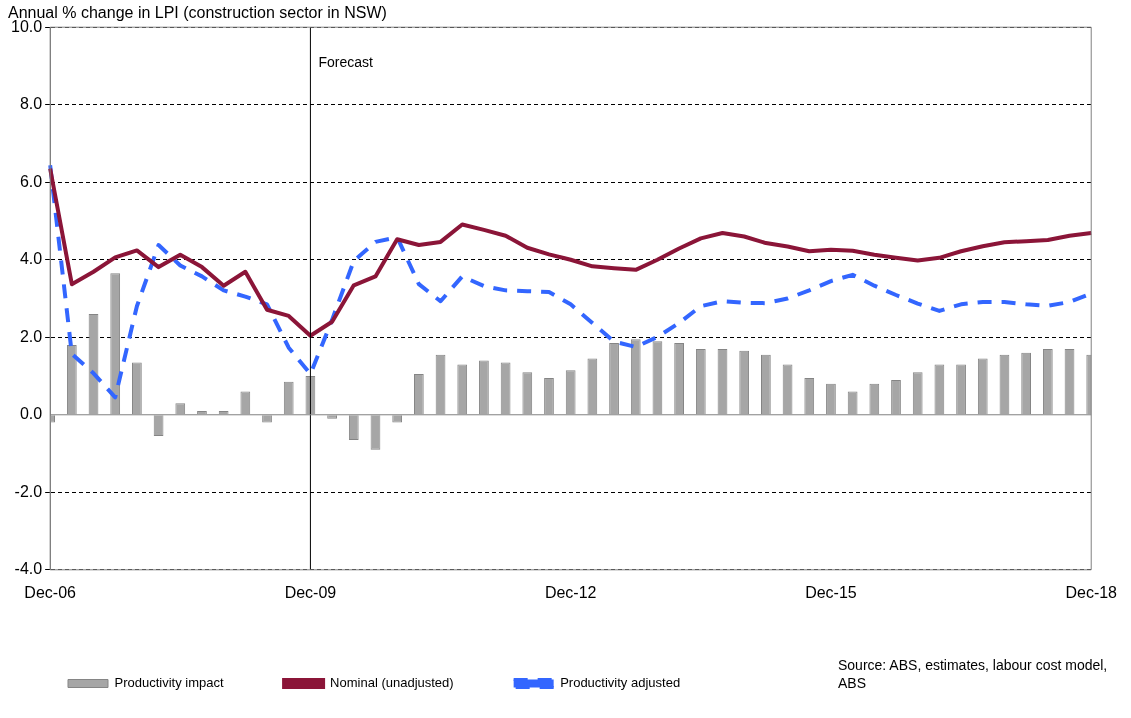 The image size is (1131, 718). What do you see at coordinates (345, 62) in the screenshot?
I see `ref-line-label: Forecast` at bounding box center [345, 62].